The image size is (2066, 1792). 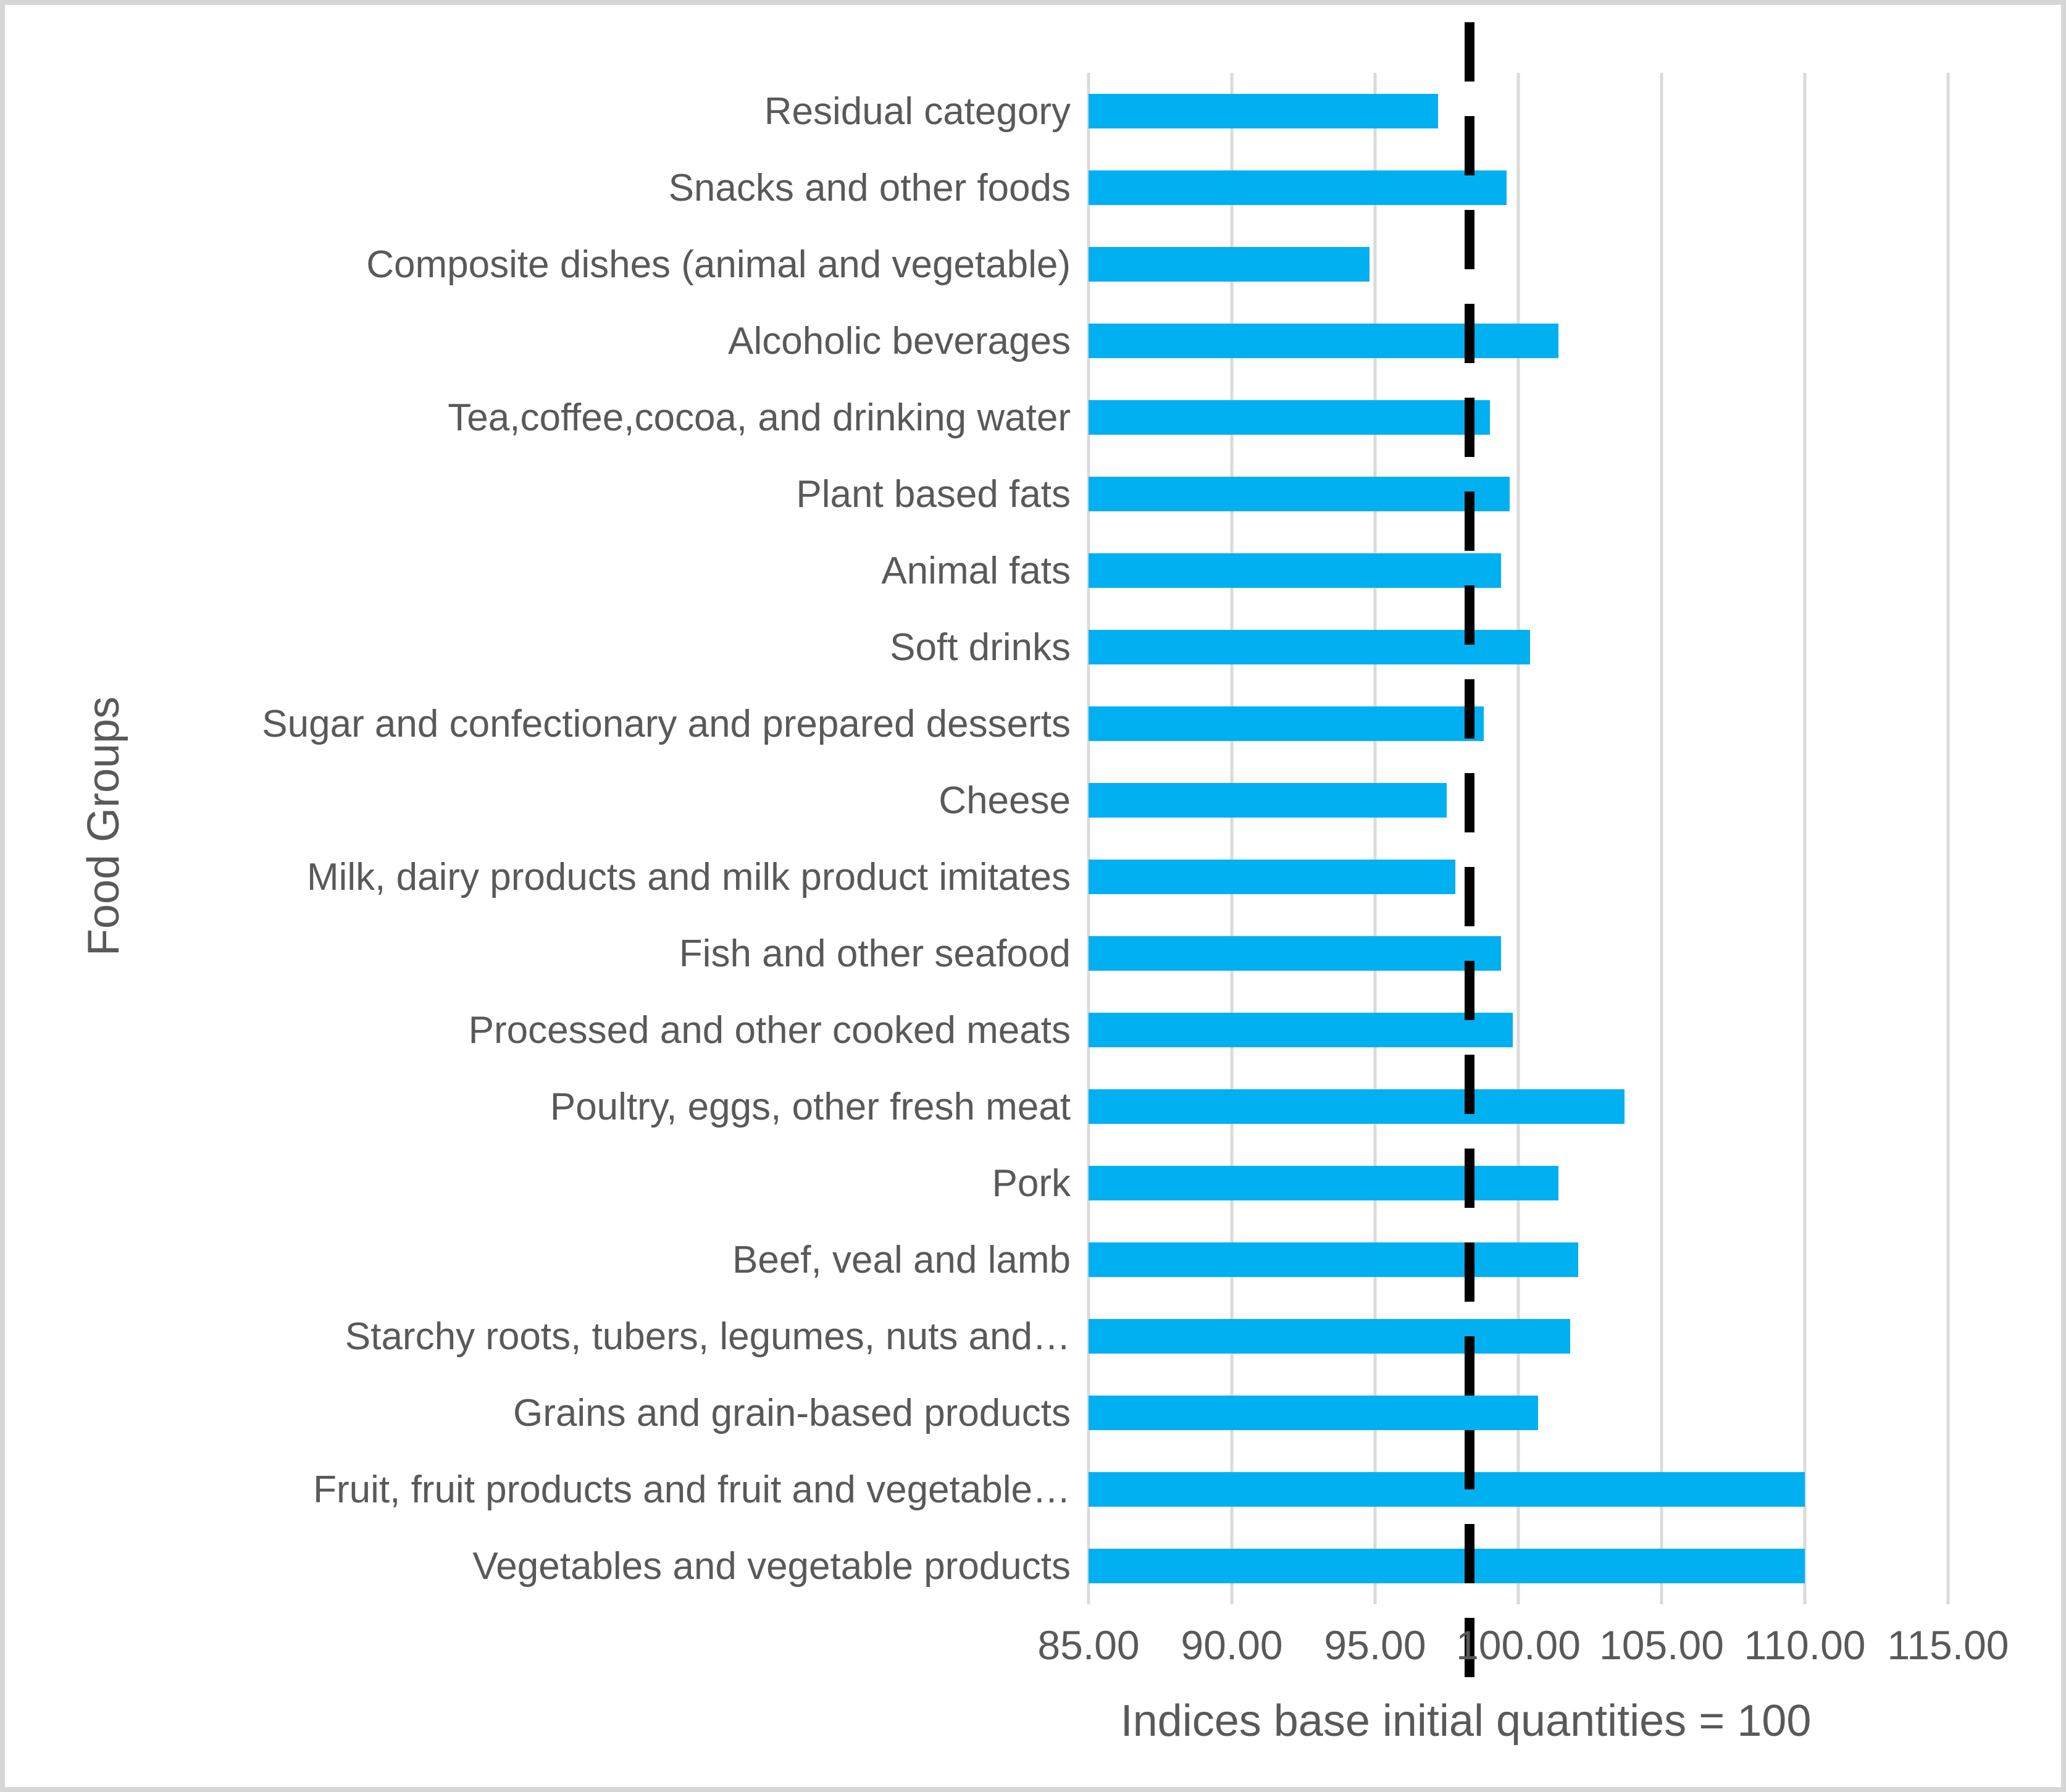 I want to click on category-label: Residual category, so click(x=917, y=111).